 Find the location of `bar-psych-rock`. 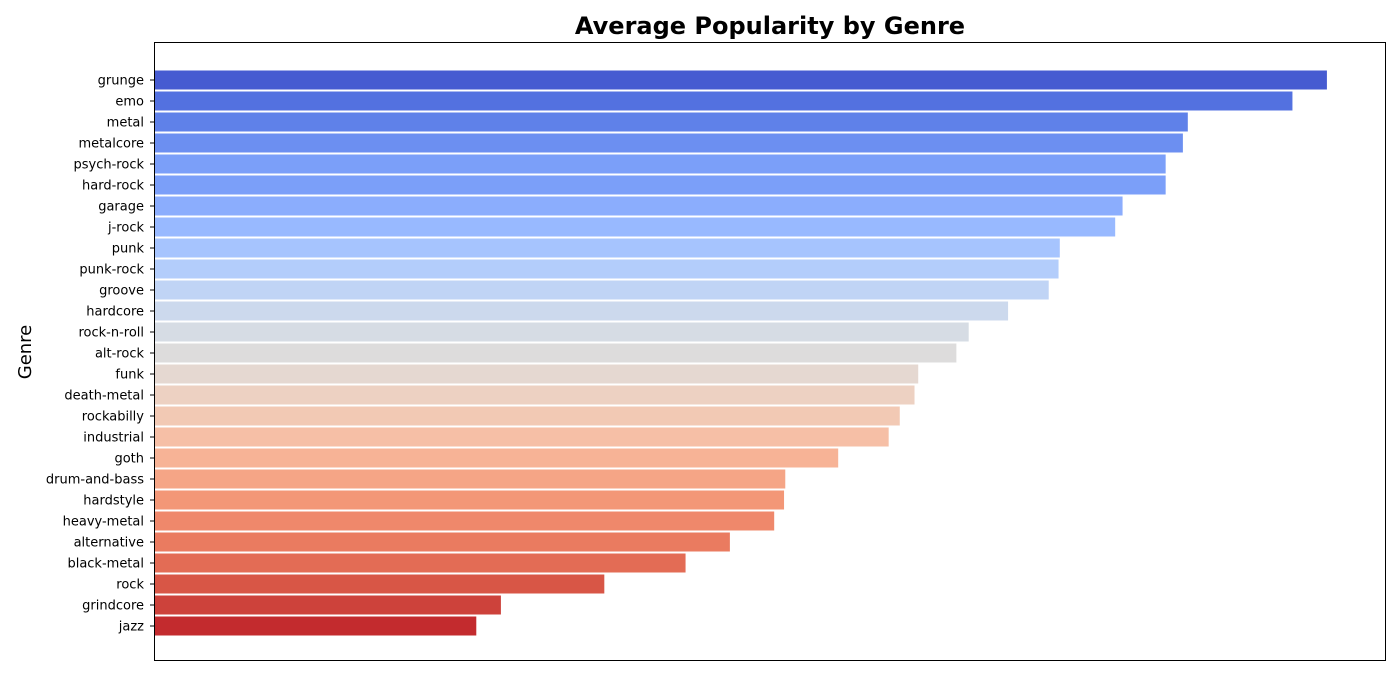

bar-psych-rock is located at coordinates (660, 164).